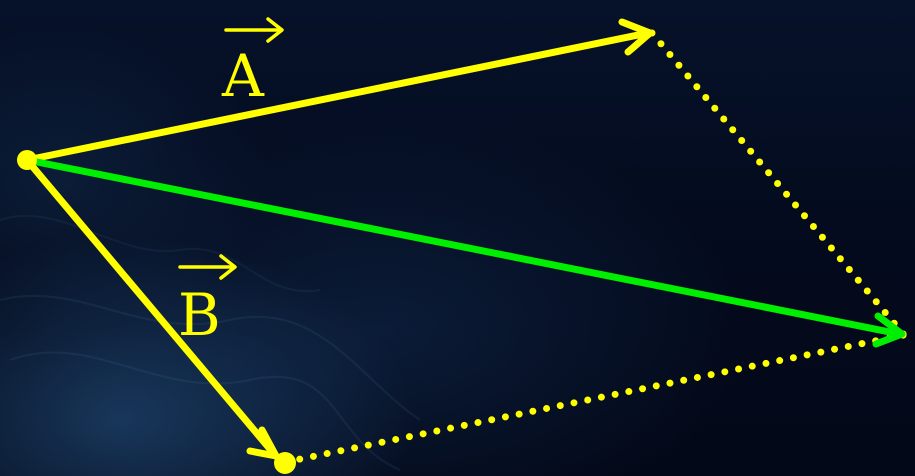 This screenshot has height=476, width=915. I want to click on vector-a-label-group: A, so click(252, 63).